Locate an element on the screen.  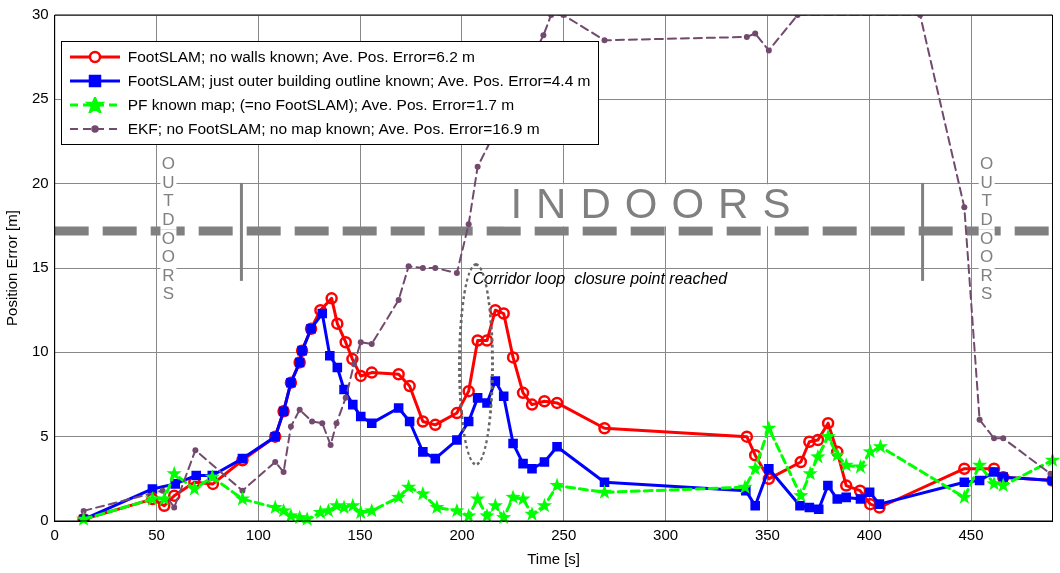
annotation: INDOORS is located at coordinates (657, 203).